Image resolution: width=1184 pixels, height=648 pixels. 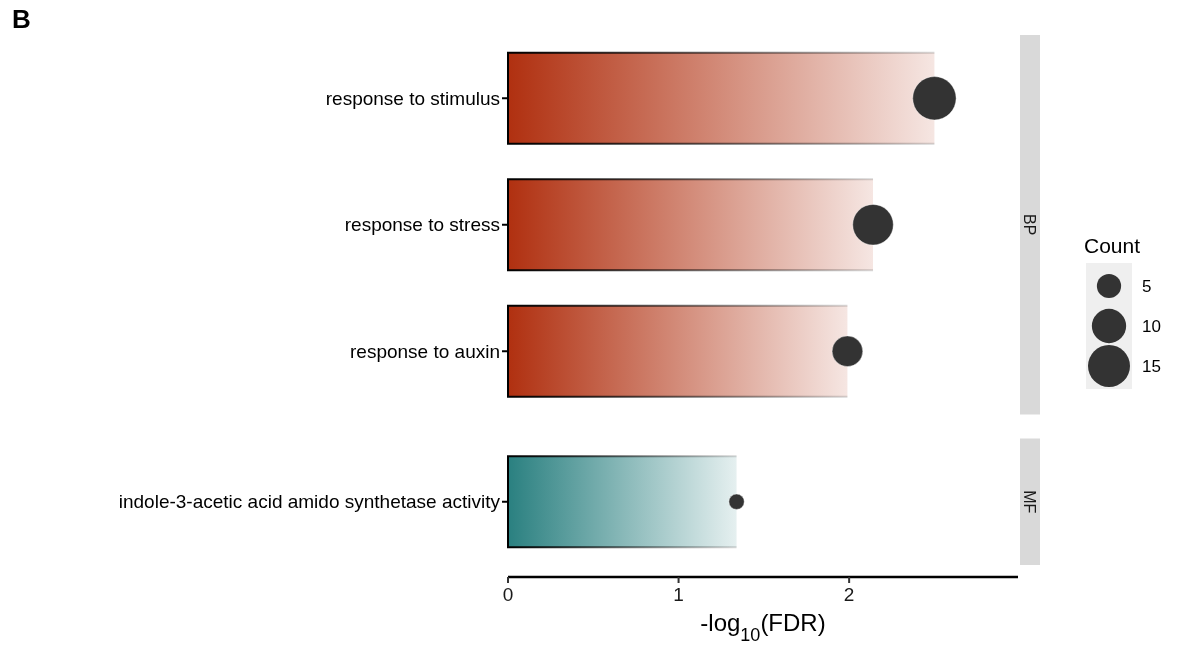 What do you see at coordinates (412, 98) in the screenshot?
I see `y-tick-label: response to stimulus` at bounding box center [412, 98].